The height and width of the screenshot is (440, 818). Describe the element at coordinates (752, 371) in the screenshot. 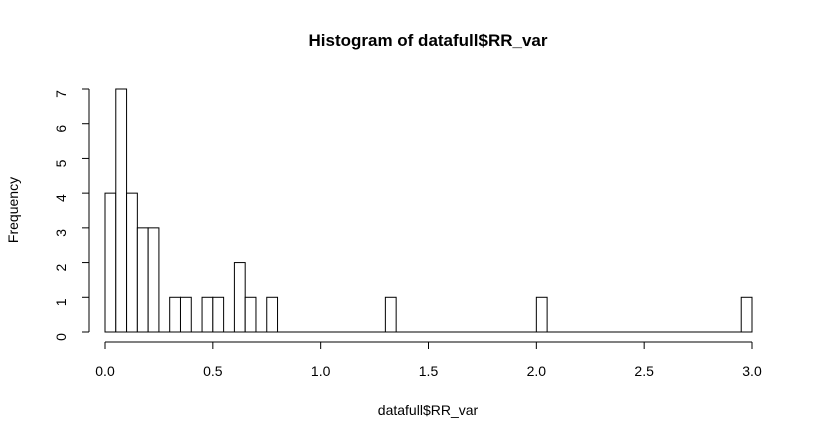

I see `x-tick-label: 3.0` at that location.